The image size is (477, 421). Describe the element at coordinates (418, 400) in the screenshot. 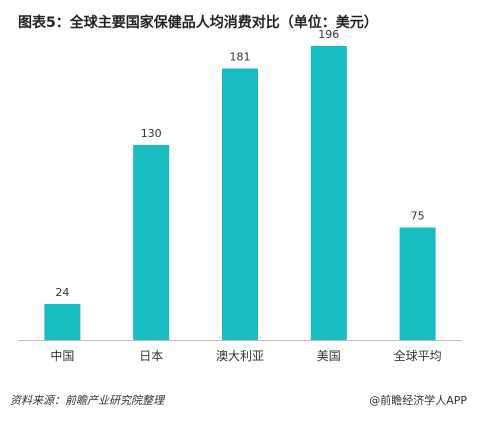

I see `brand-credit: @前瞻经济学人APP` at that location.